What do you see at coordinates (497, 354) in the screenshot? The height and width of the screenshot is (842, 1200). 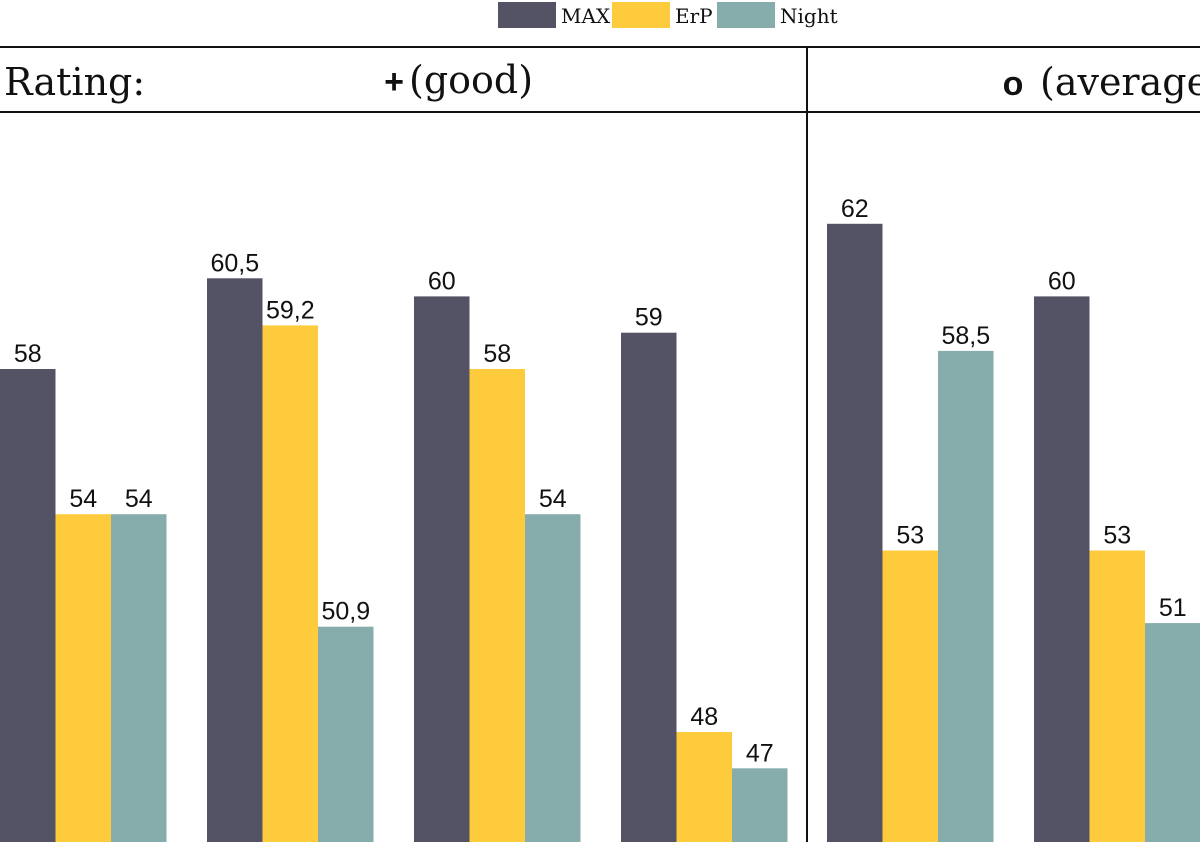 I see `value-label-group3-erp: 58` at bounding box center [497, 354].